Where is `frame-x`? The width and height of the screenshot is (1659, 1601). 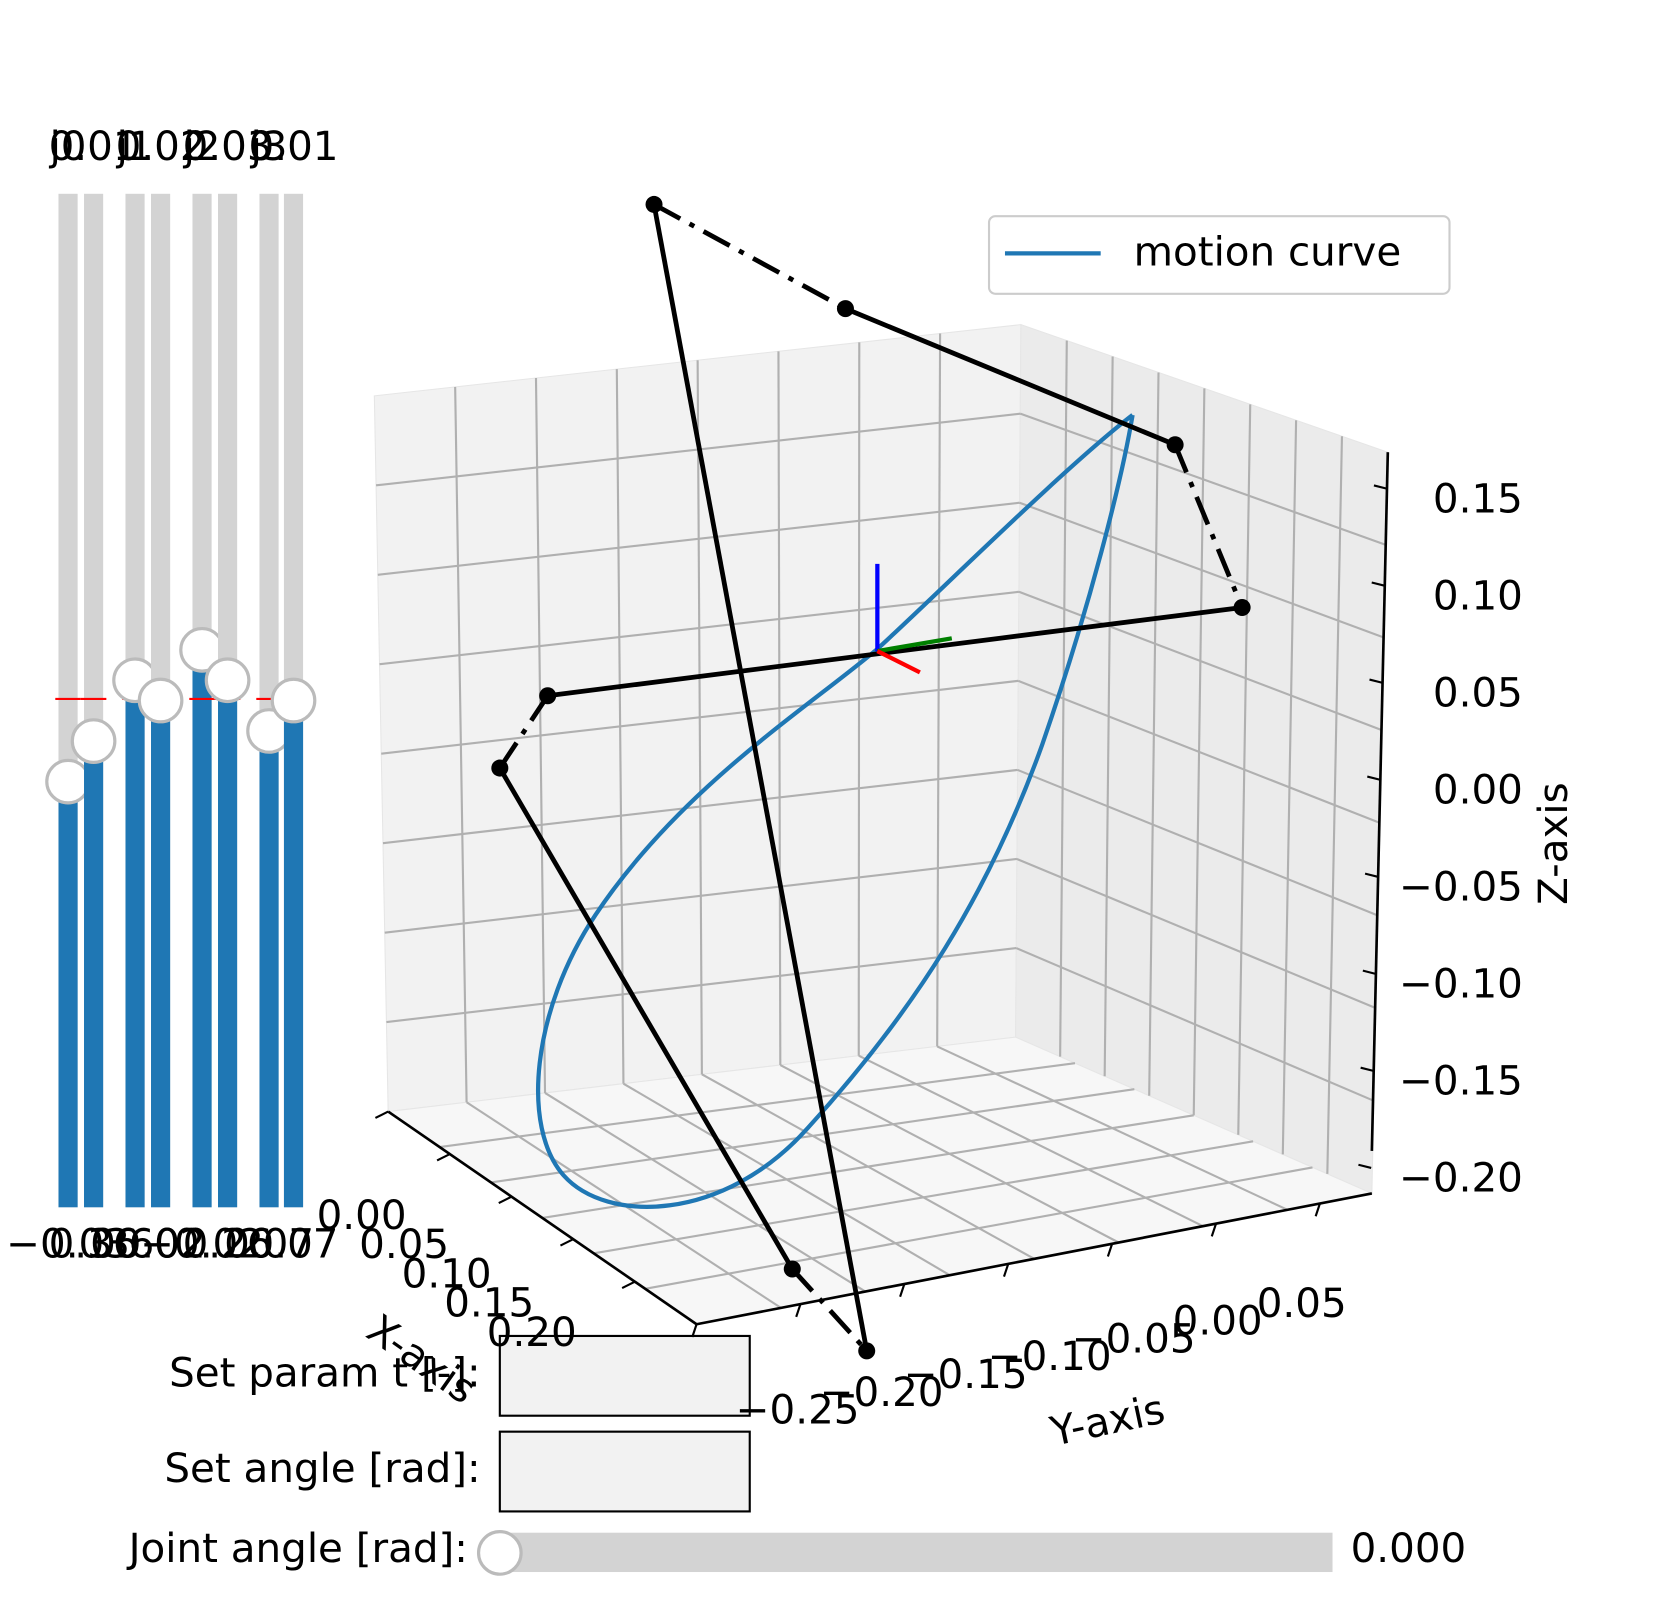
frame-x is located at coordinates (898, 662).